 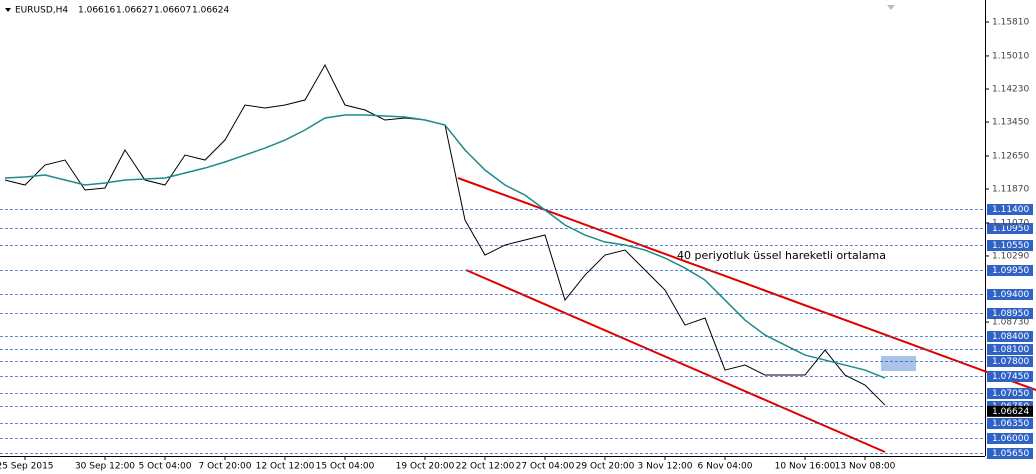 I want to click on high: 1.06627, so click(x=134, y=11).